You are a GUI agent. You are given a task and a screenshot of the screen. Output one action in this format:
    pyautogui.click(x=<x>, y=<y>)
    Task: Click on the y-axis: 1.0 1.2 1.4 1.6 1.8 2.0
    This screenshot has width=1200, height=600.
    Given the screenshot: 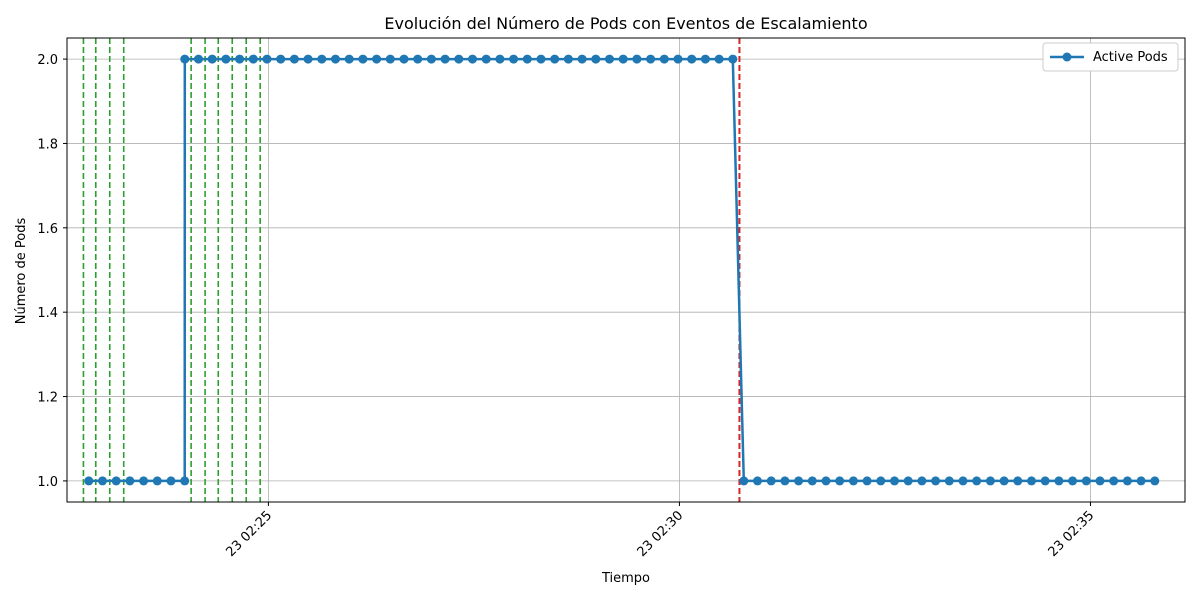 What is the action you would take?
    pyautogui.click(x=52, y=271)
    